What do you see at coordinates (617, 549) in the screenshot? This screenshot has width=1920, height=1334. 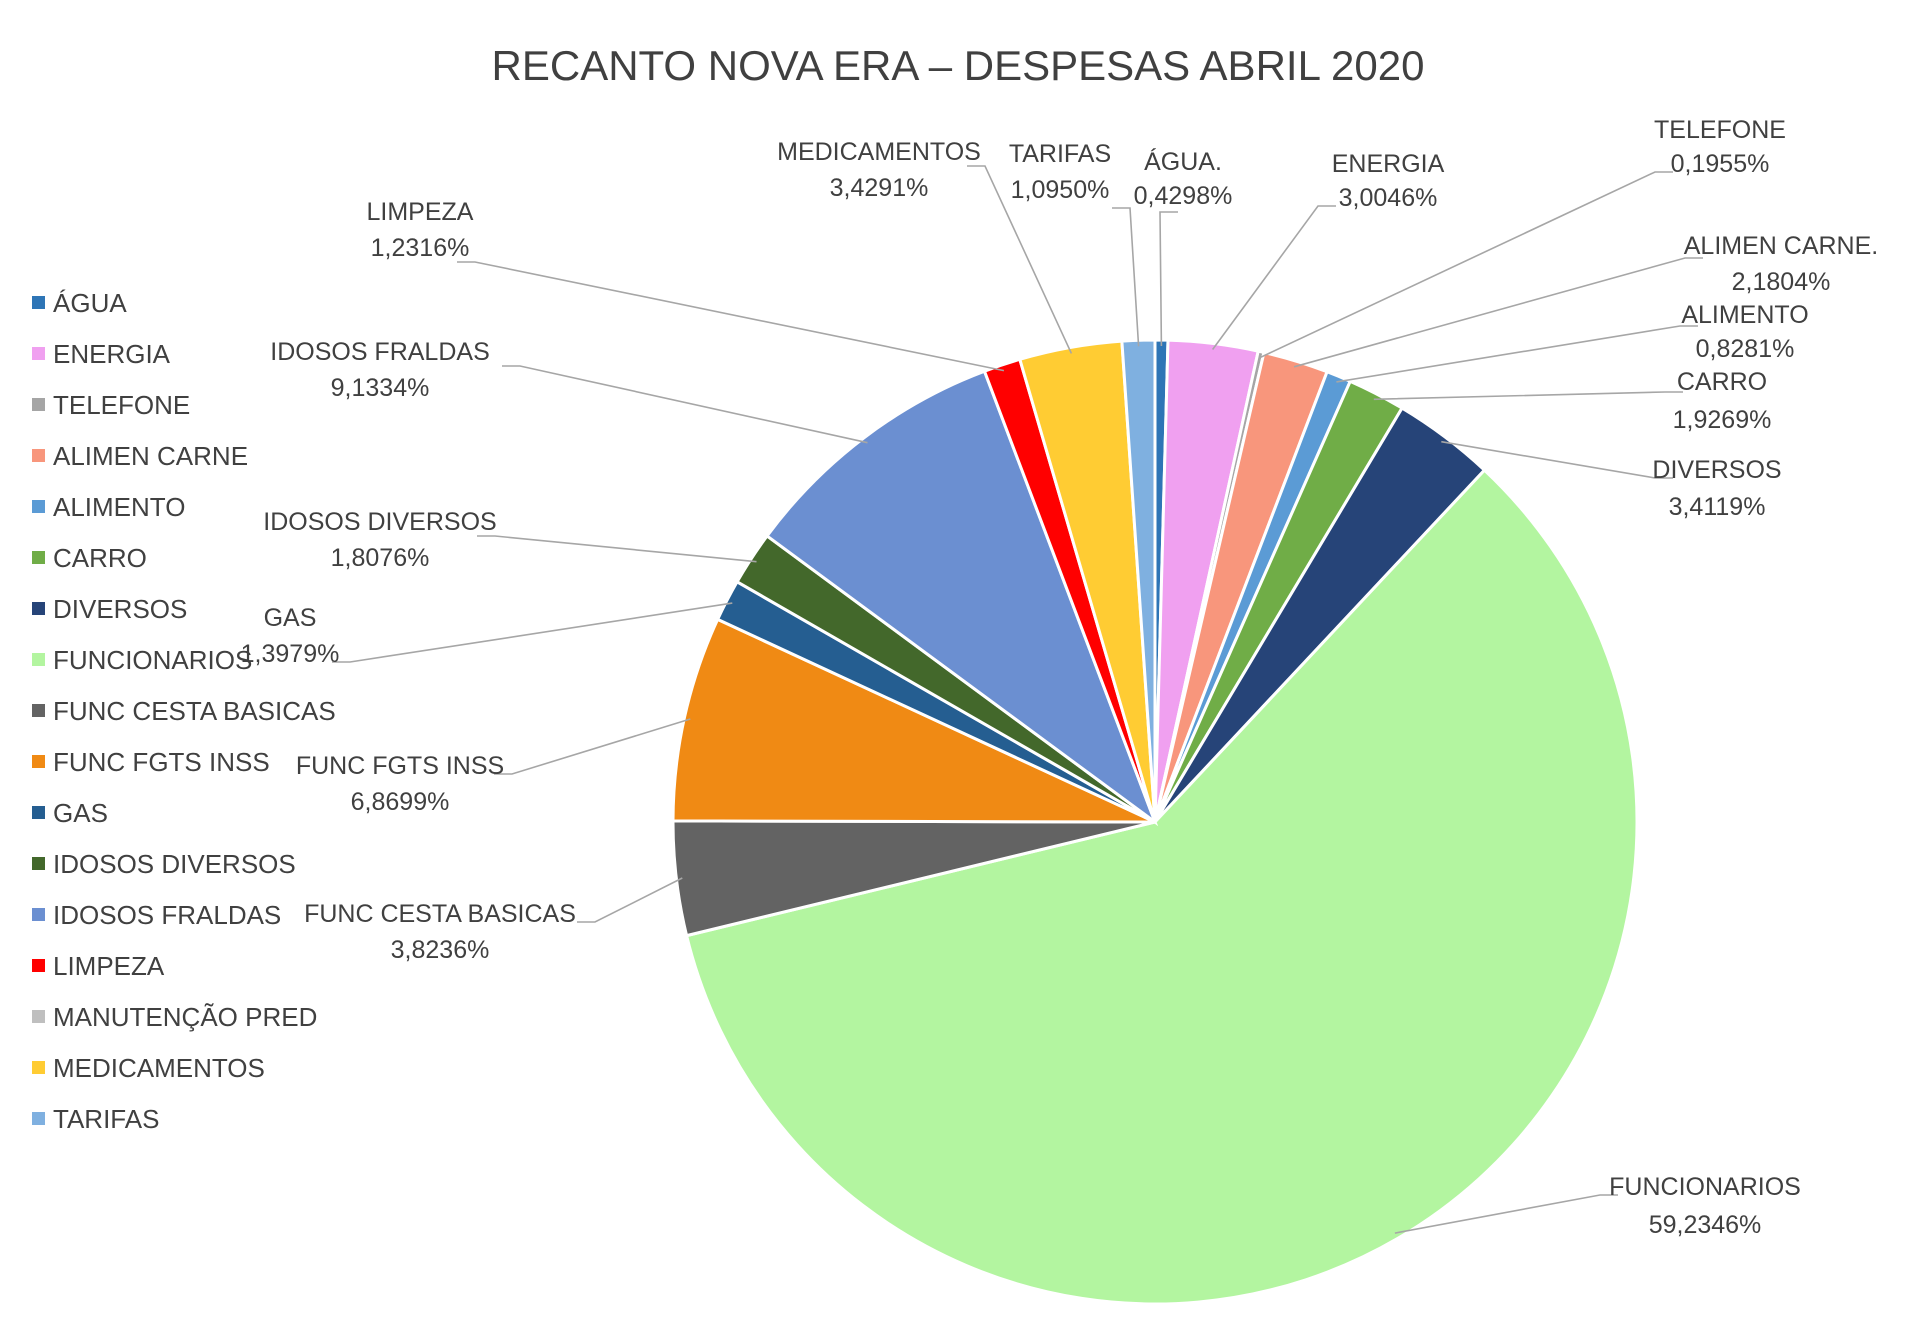 I see `leader-line-idosos-diversos` at bounding box center [617, 549].